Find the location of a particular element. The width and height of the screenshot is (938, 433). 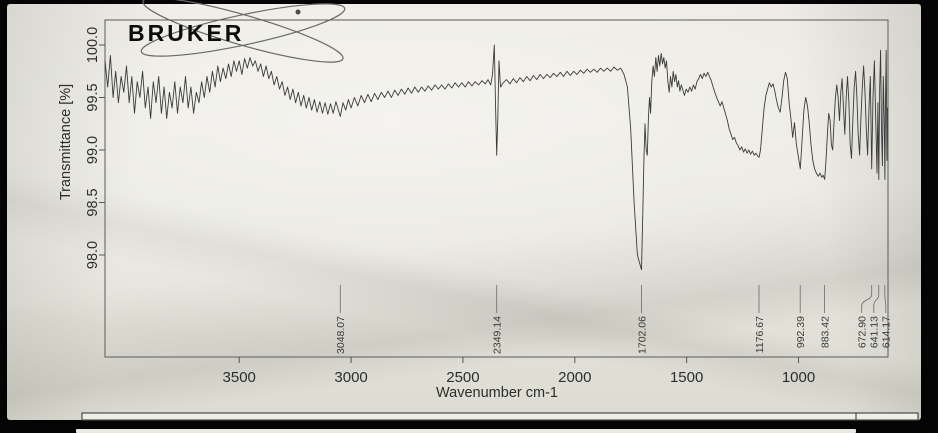

y-tick-label: 100.0 is located at coordinates (93, 45).